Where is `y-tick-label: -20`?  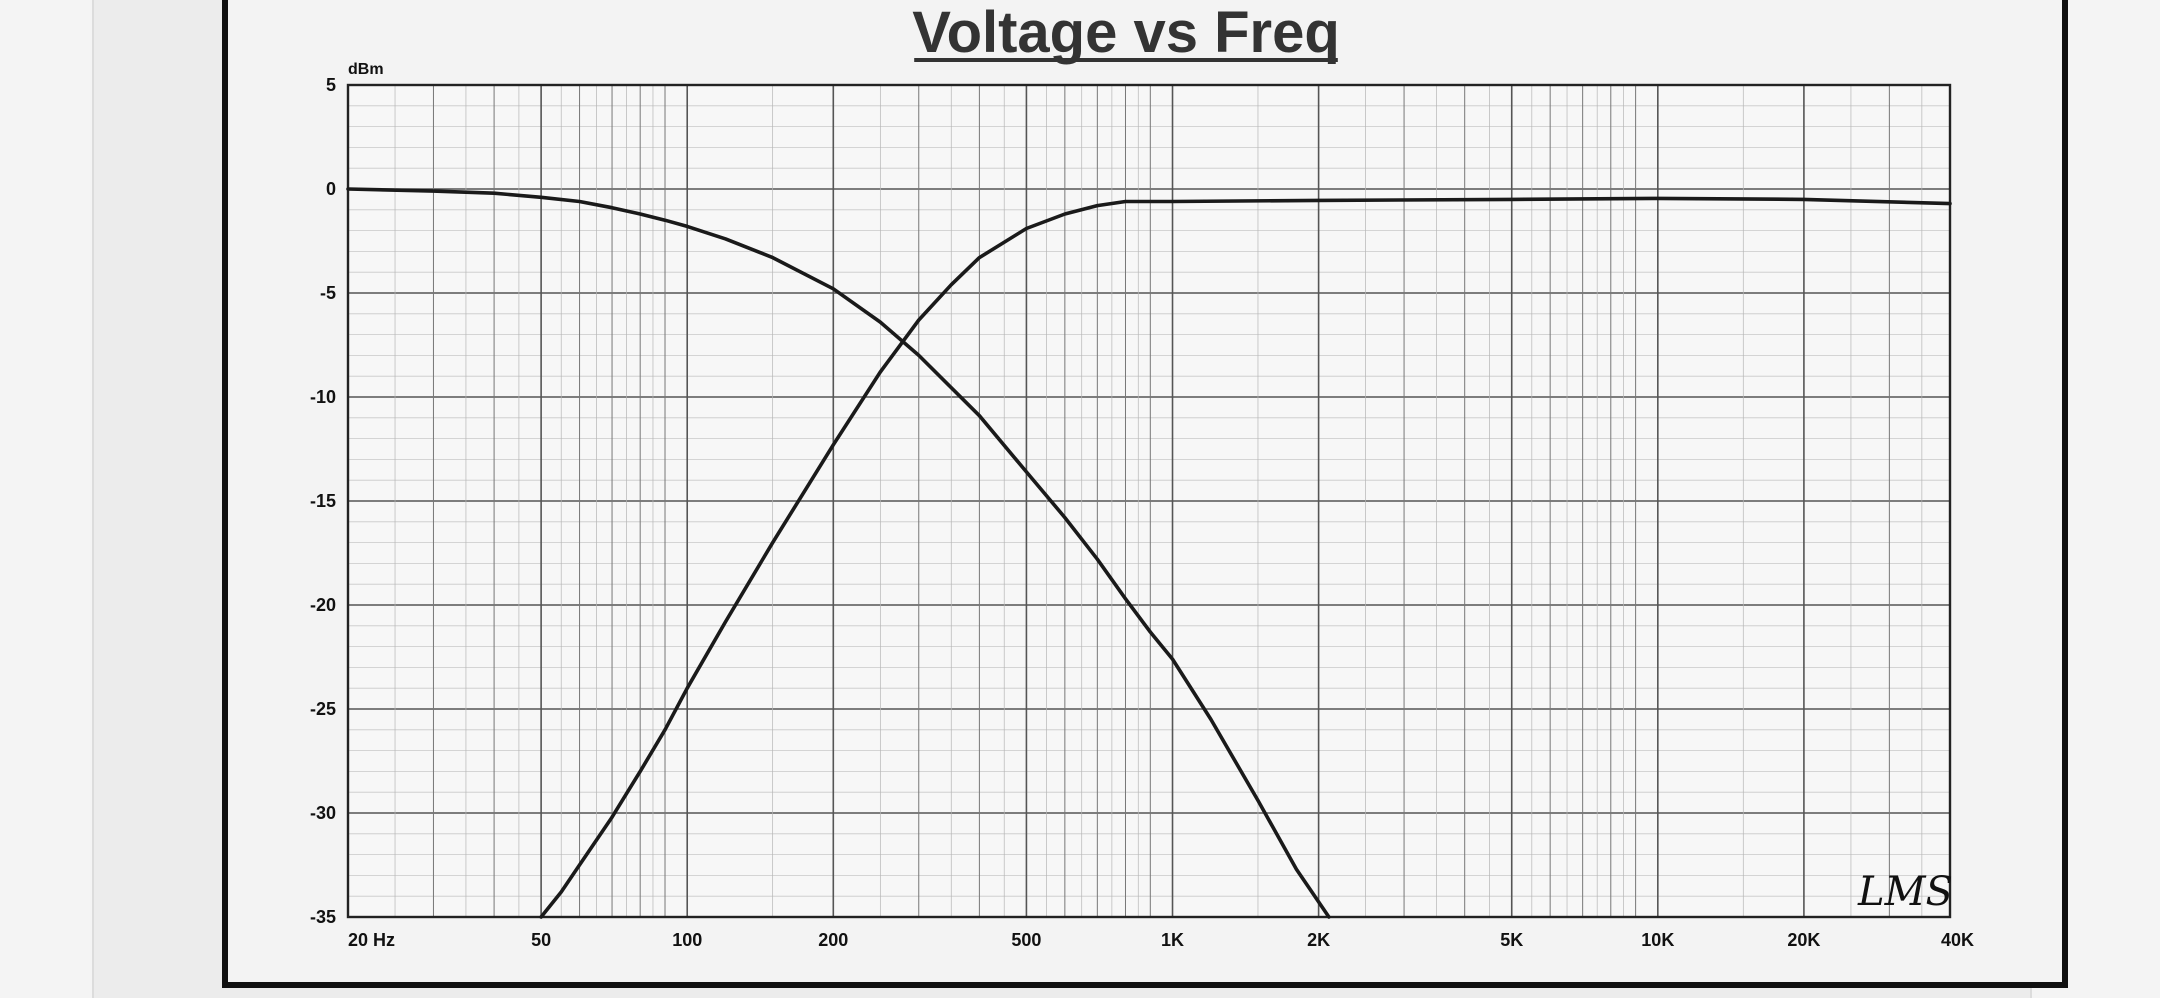 y-tick-label: -20 is located at coordinates (323, 605).